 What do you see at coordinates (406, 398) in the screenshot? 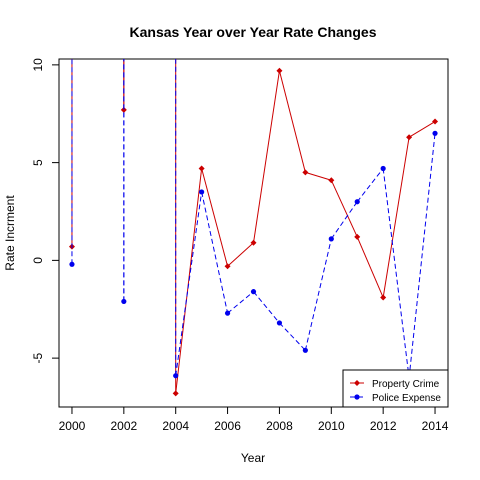
I see `legend-label-police-expense: Police Expense` at bounding box center [406, 398].